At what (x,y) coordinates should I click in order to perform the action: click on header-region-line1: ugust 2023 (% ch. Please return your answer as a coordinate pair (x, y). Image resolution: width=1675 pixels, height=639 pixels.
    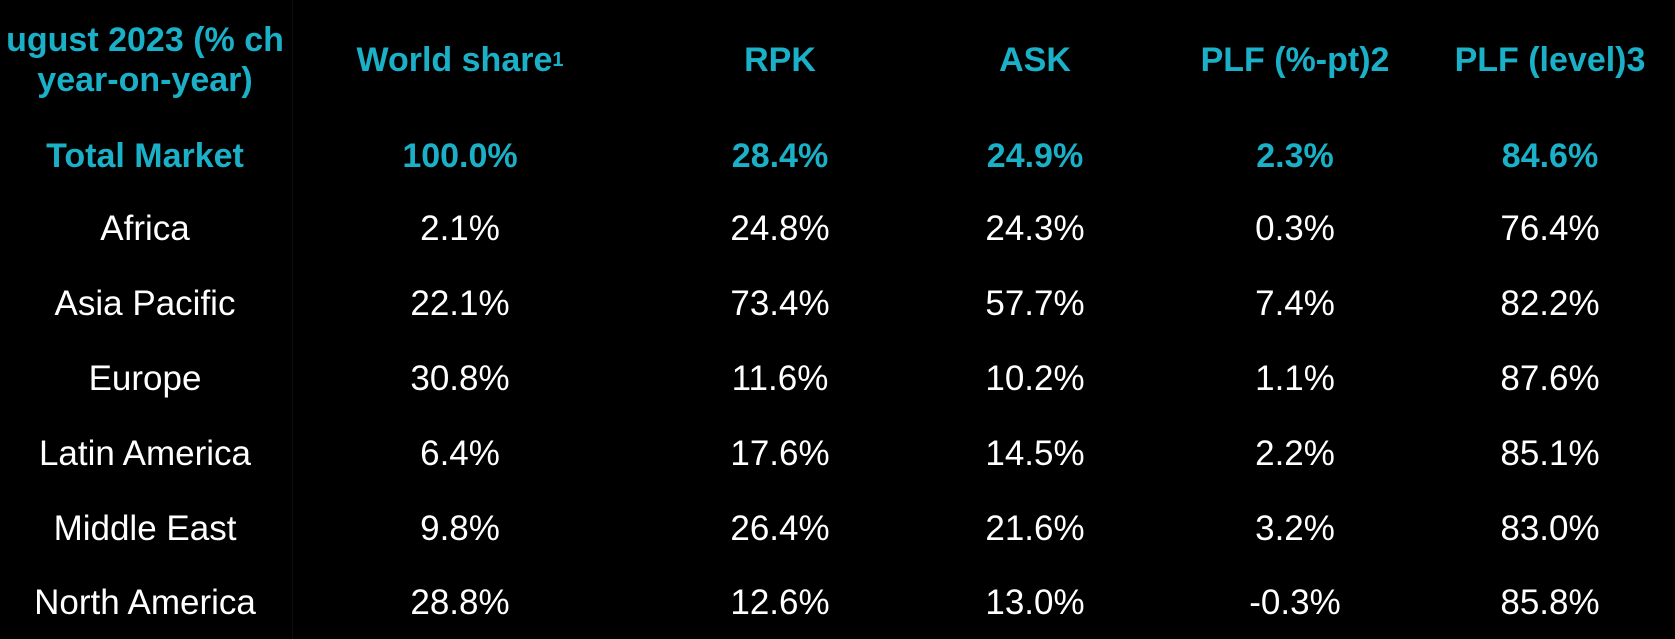
    Looking at the image, I should click on (145, 40).